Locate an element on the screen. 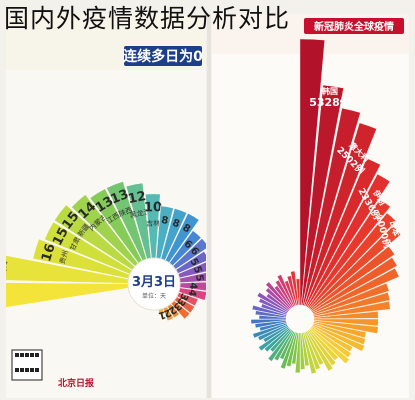 The height and width of the screenshot is (400, 415). center-date: 3月3日 is located at coordinates (154, 282).